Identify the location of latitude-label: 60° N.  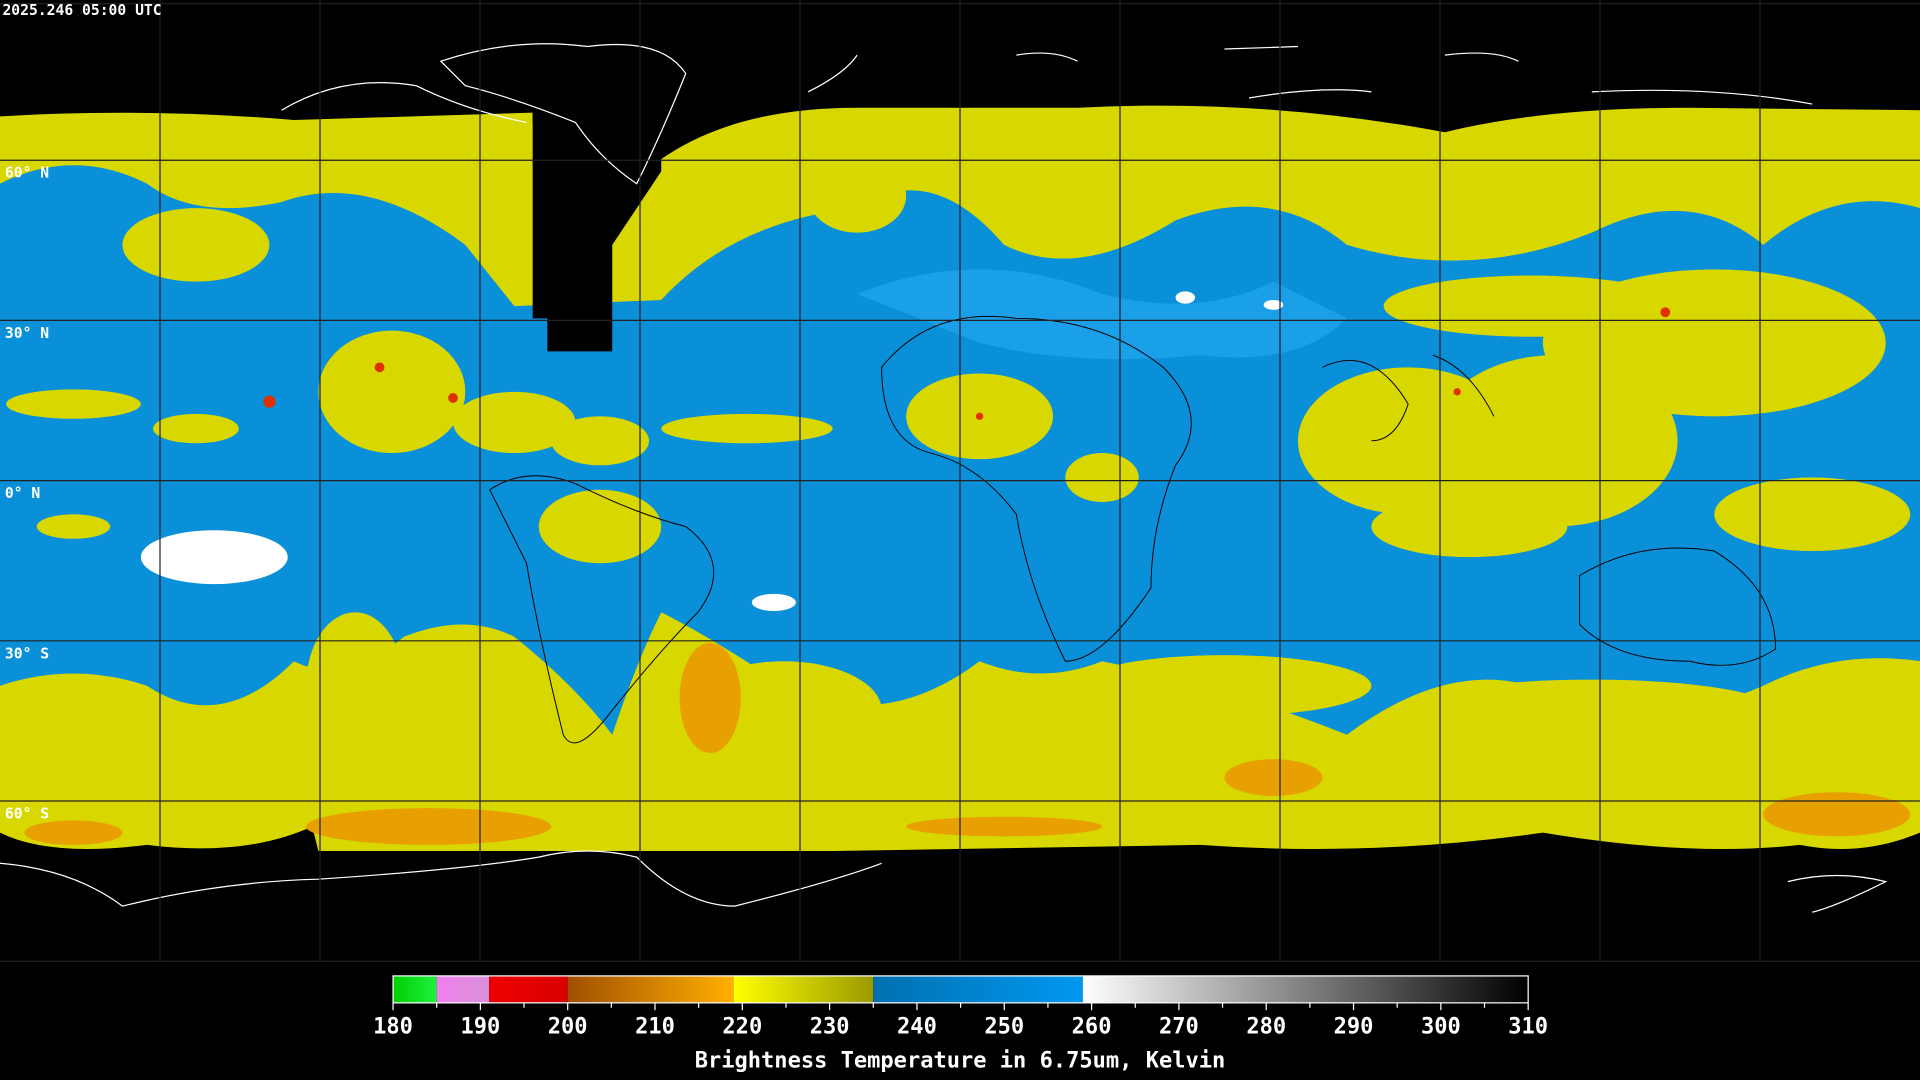
(27, 173).